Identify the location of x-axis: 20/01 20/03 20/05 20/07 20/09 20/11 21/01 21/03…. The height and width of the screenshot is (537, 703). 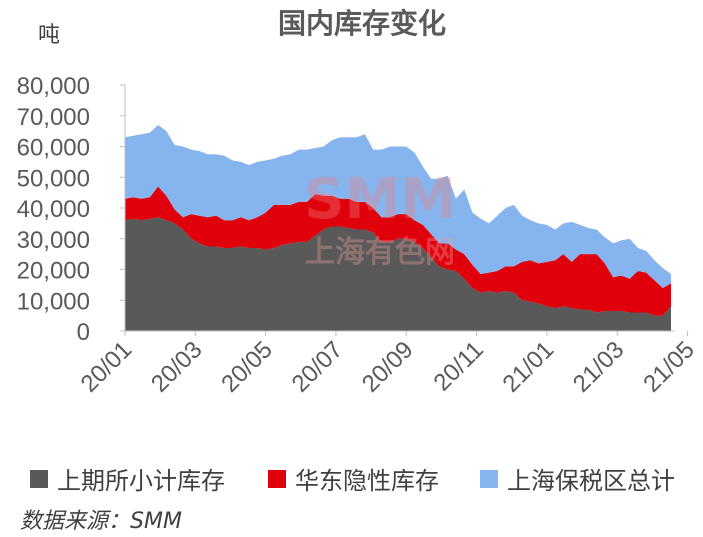
(388, 364).